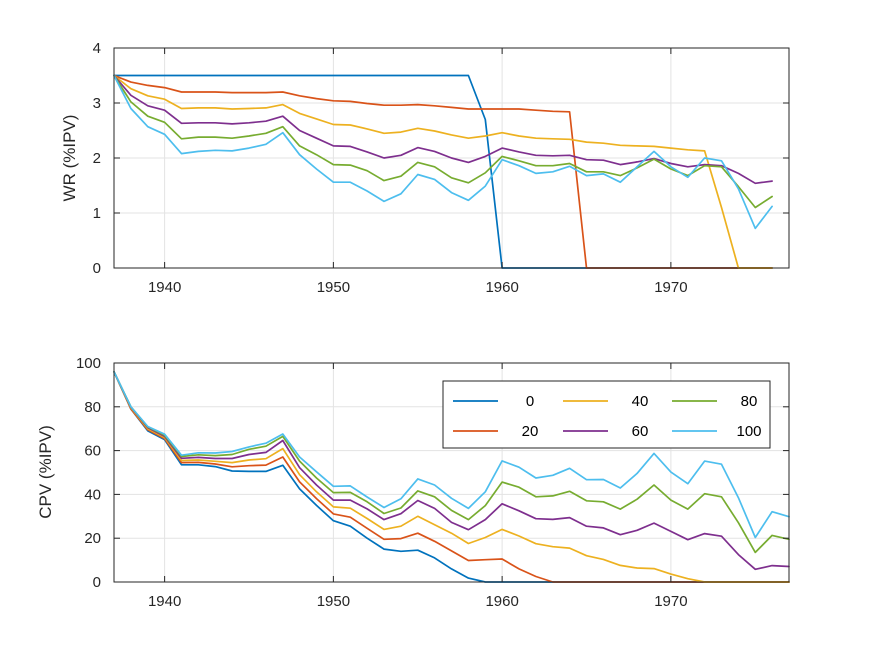  Describe the element at coordinates (69, 158) in the screenshot. I see `wr-ylabel: WR (%IPV)` at that location.